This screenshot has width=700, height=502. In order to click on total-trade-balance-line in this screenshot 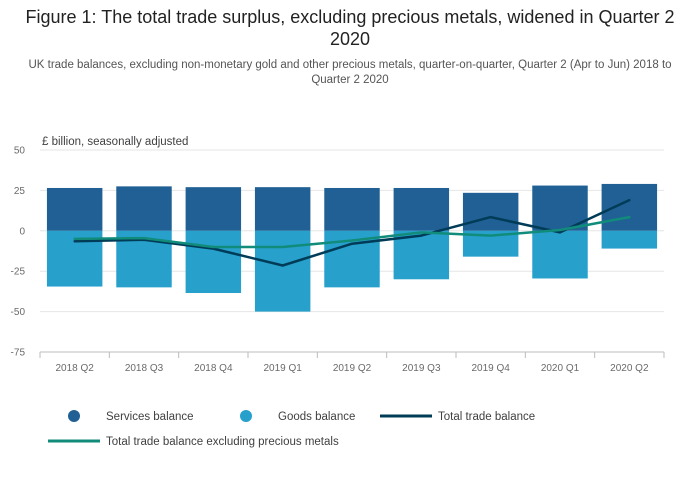, I will do `click(352, 232)`.